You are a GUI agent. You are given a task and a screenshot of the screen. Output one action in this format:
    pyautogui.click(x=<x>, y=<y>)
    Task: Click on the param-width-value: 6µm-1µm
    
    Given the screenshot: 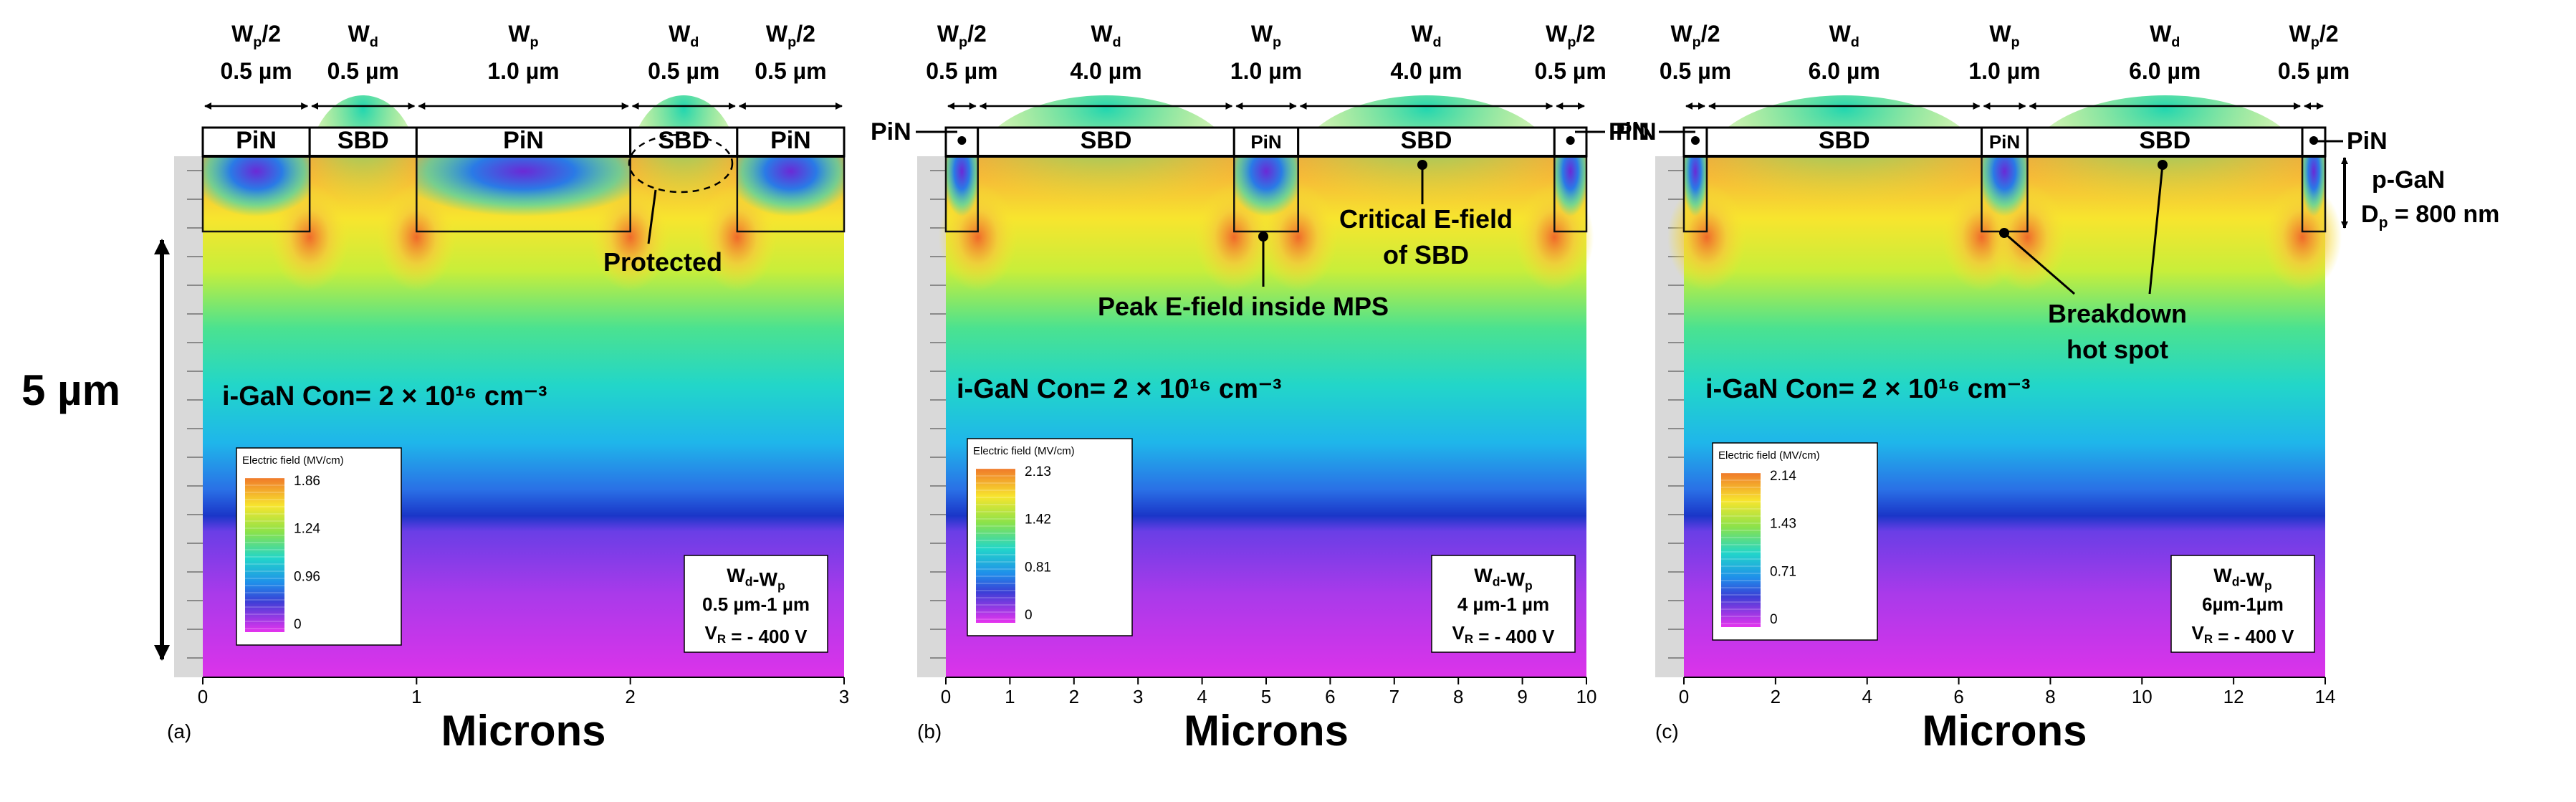 What is the action you would take?
    pyautogui.click(x=2243, y=604)
    